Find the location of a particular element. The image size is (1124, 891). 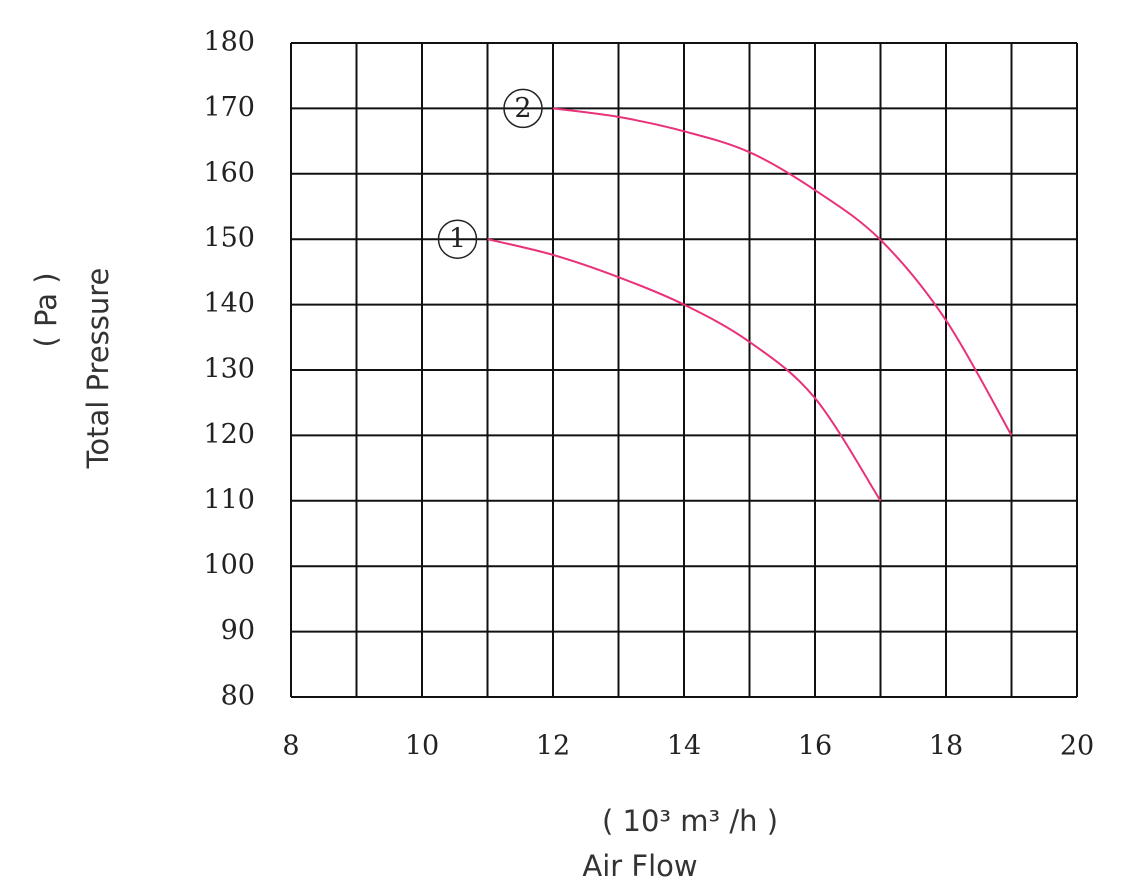

x-tick-label: 8 is located at coordinates (290, 746).